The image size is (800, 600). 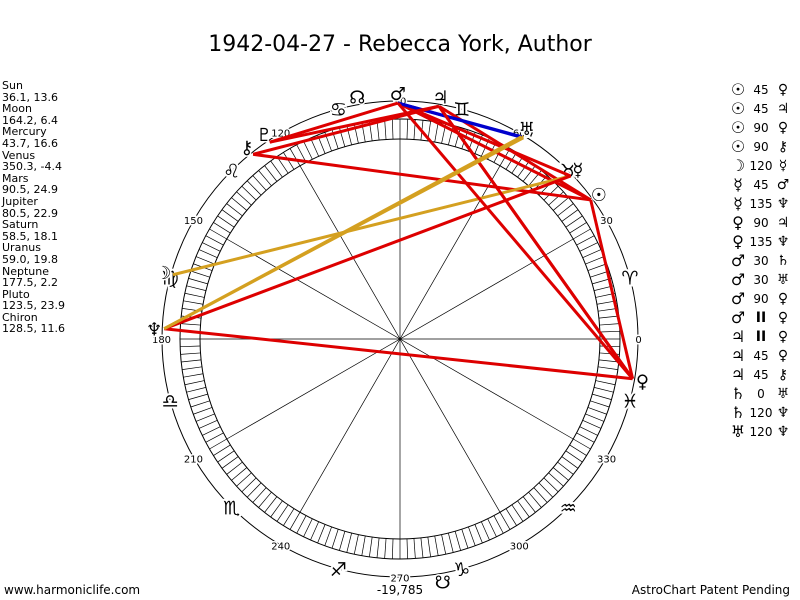 I want to click on planet-name-venus: Venus, so click(x=19, y=155).